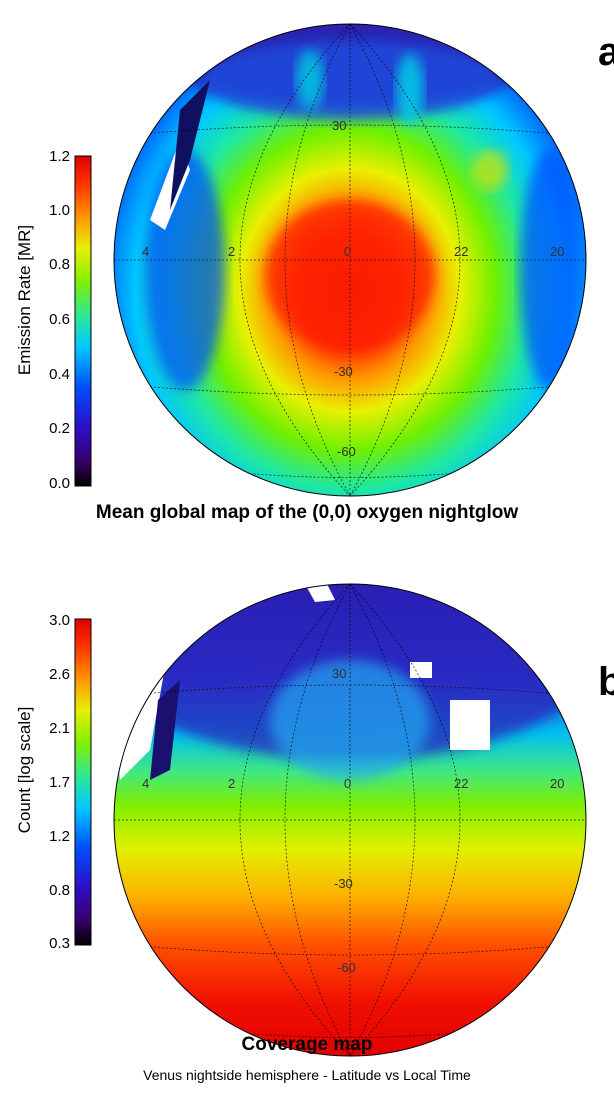 This screenshot has width=614, height=1096. I want to click on colorbar-b-tick: 1.2, so click(59, 836).